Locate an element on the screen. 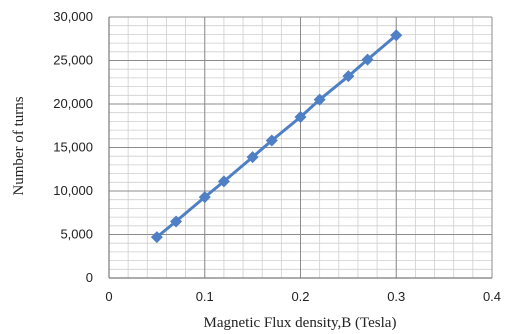 The height and width of the screenshot is (334, 515). y-tick-label: 25,000 is located at coordinates (73, 60).